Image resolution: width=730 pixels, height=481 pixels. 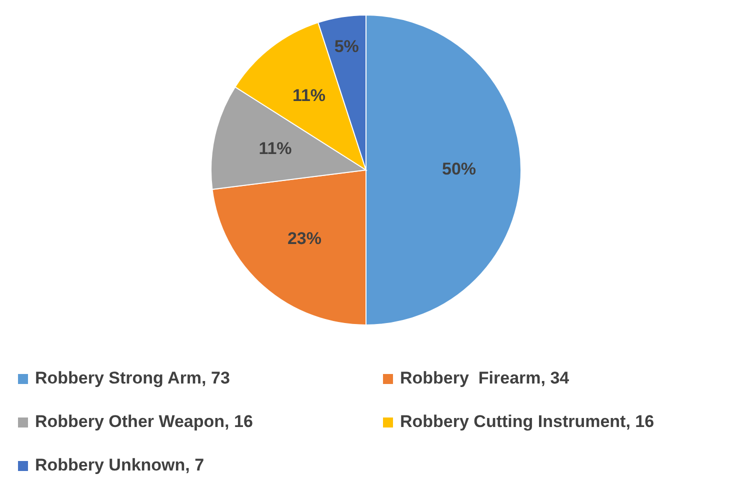 What do you see at coordinates (485, 378) in the screenshot?
I see `legend-label: Robbery Firearm, 34` at bounding box center [485, 378].